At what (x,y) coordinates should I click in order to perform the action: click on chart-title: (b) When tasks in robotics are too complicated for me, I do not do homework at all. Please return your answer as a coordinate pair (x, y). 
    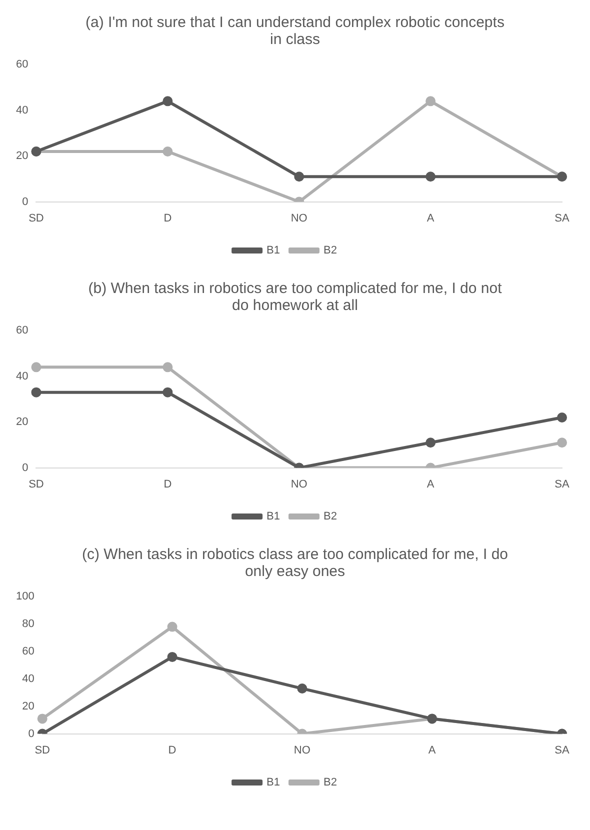
    Looking at the image, I should click on (295, 297).